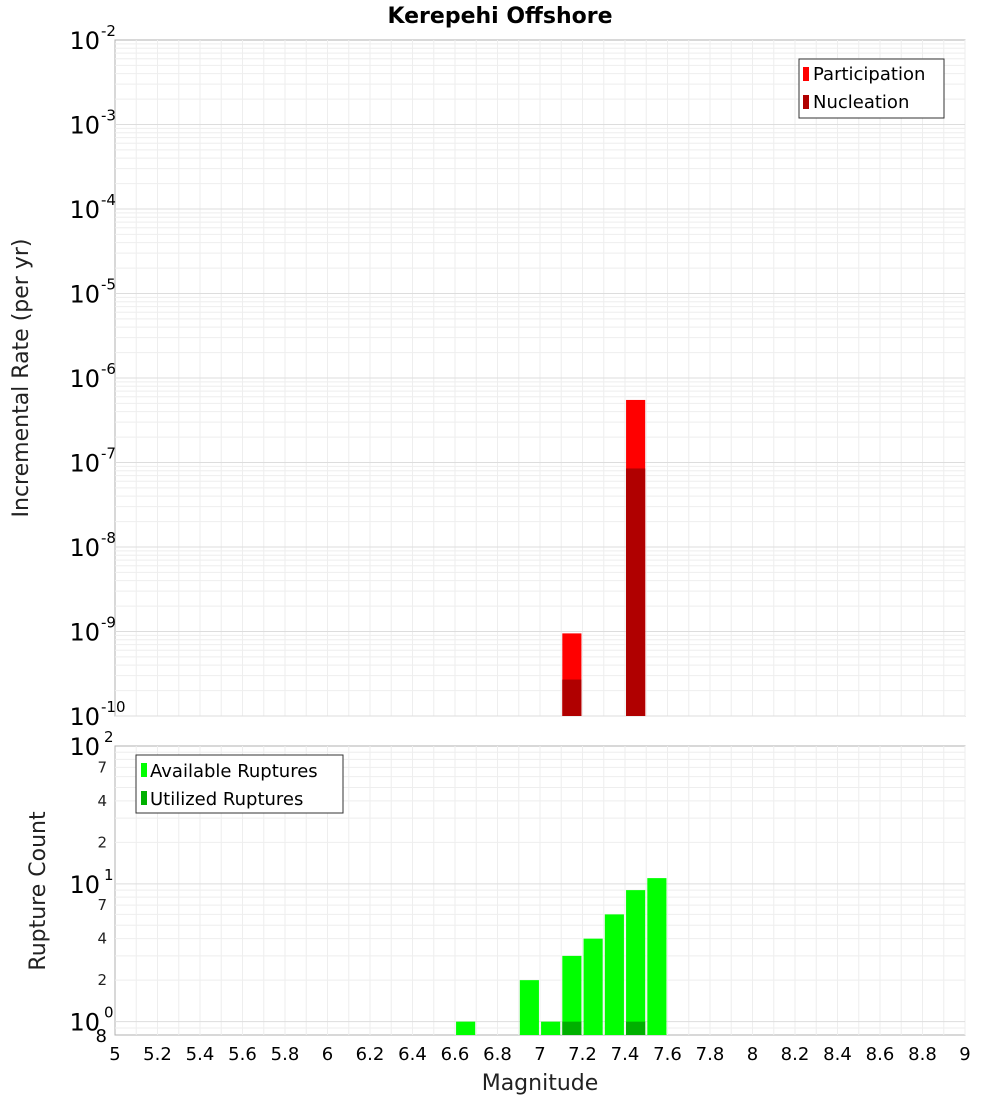  What do you see at coordinates (327, 1054) in the screenshot?
I see `x-tick-label: 6` at bounding box center [327, 1054].